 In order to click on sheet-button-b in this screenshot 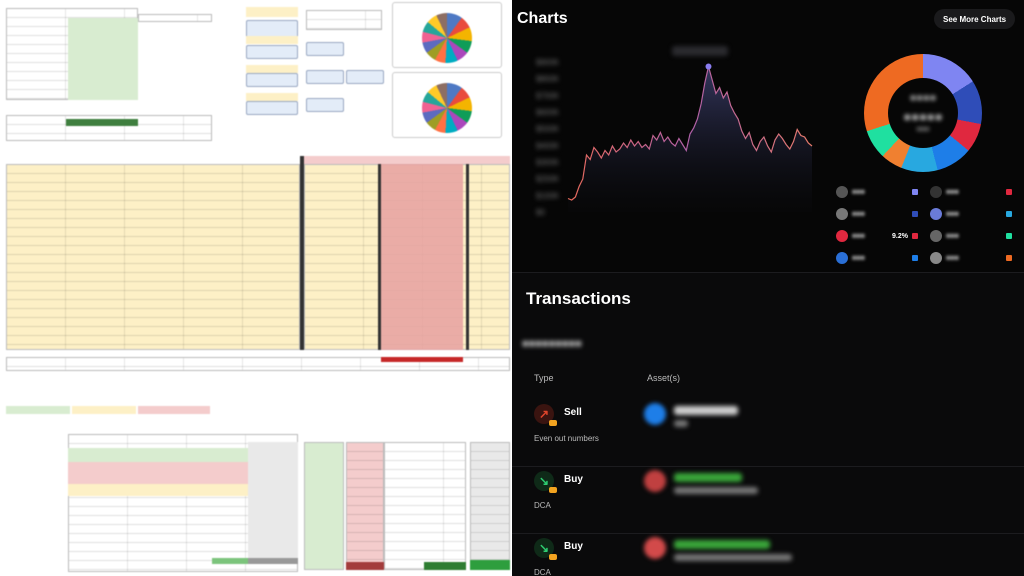, I will do `click(272, 52)`.